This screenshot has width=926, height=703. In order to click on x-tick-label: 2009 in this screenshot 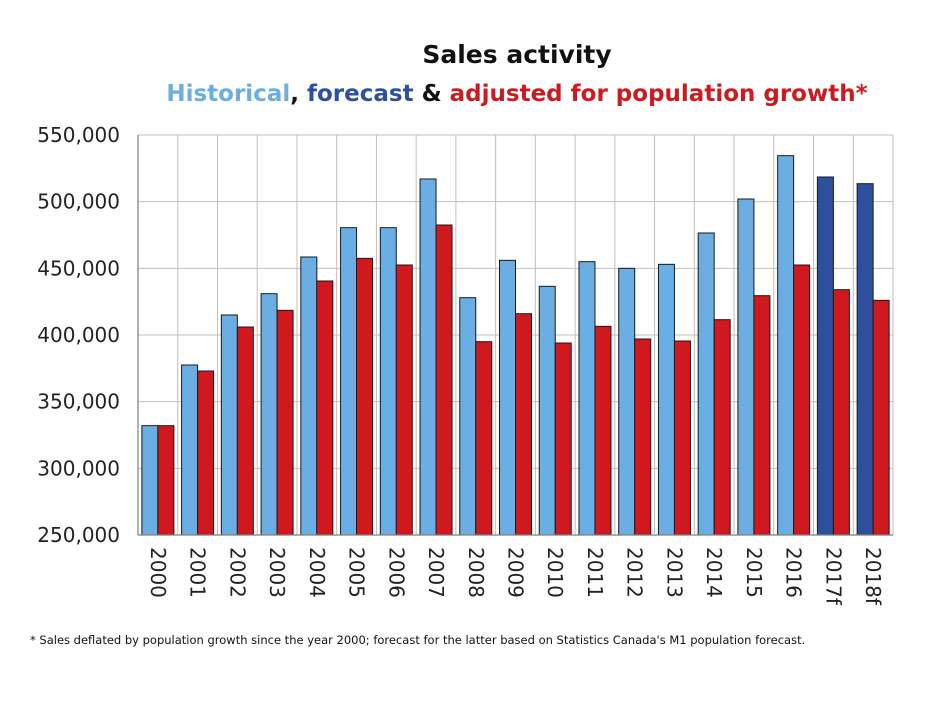, I will do `click(516, 572)`.